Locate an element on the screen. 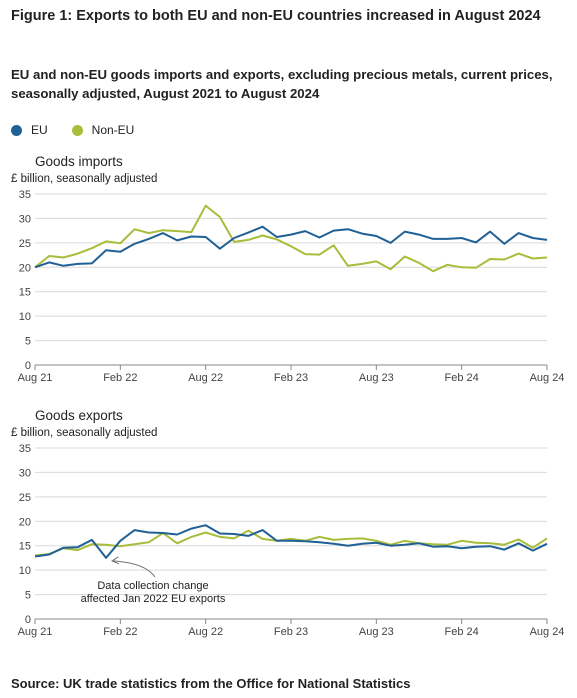  annotation-text-line: affected Jan 2022 EU exports is located at coordinates (153, 599).